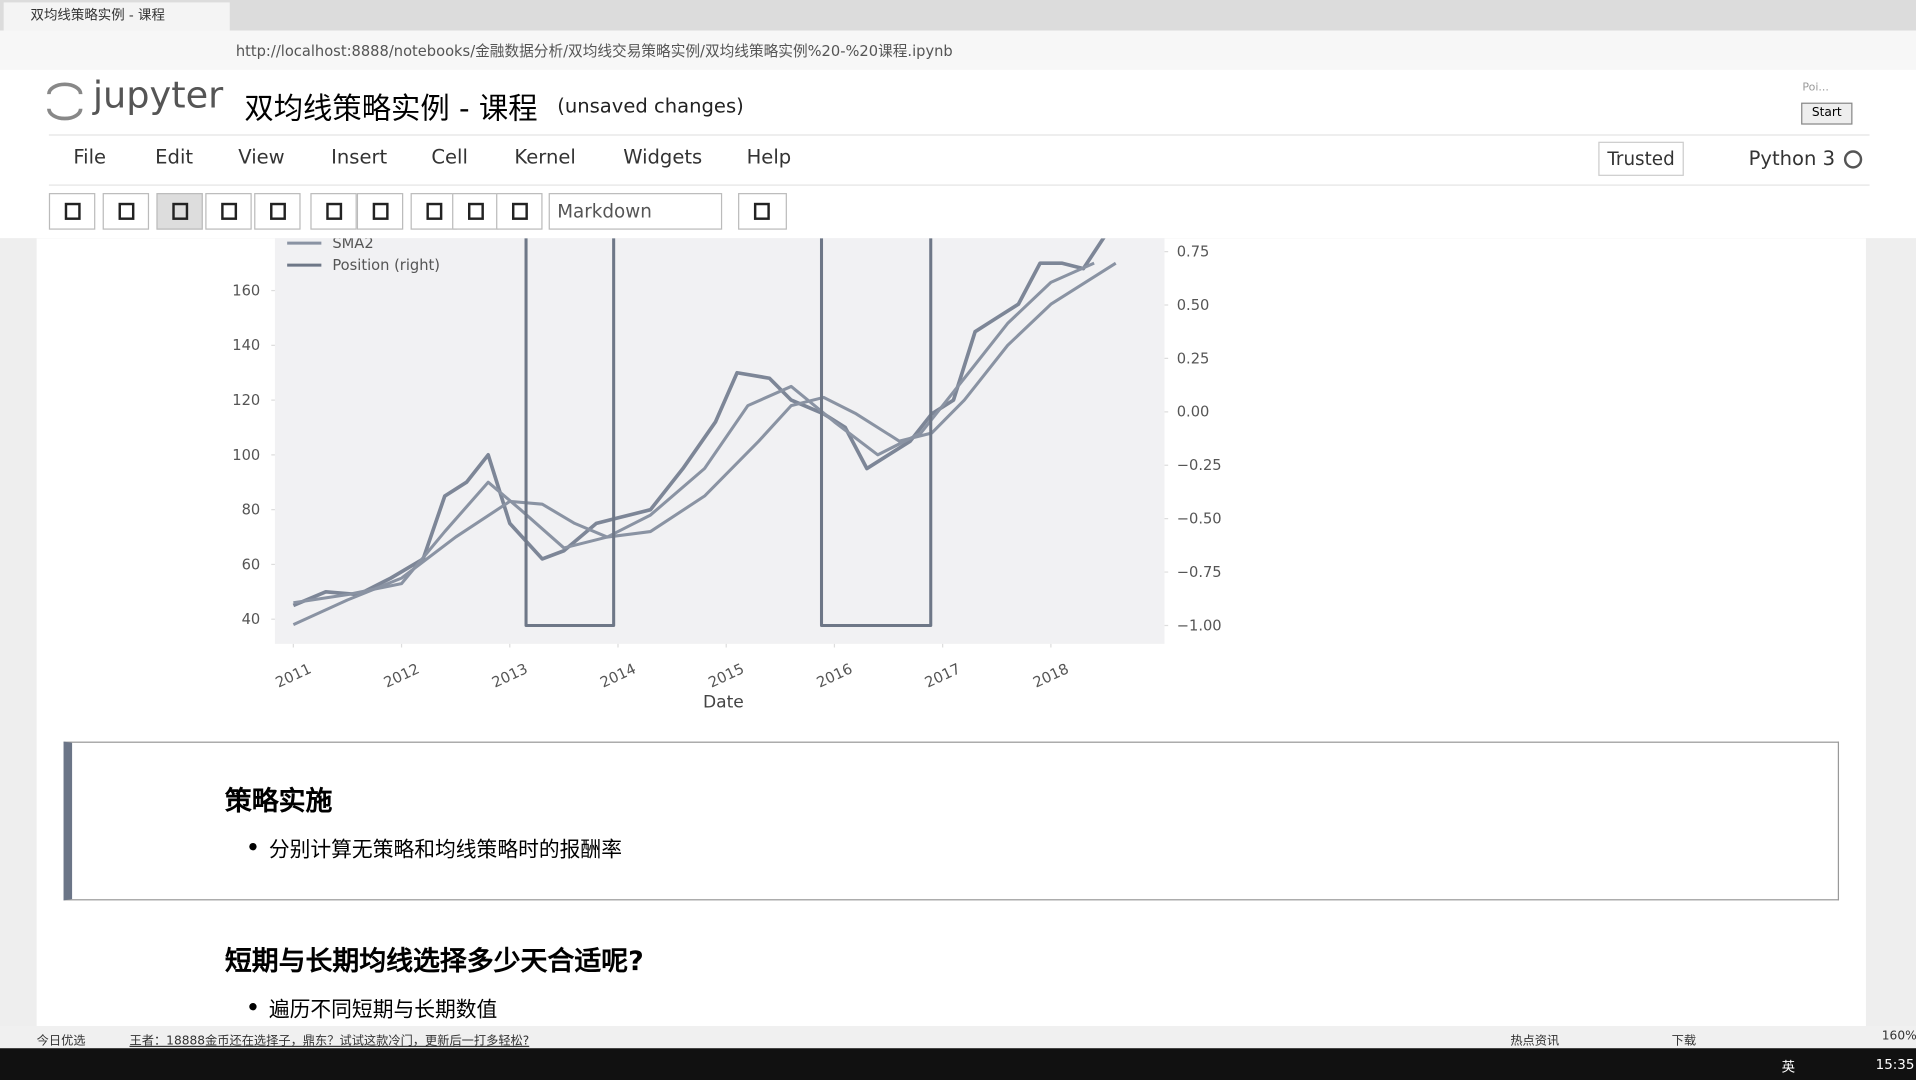 This screenshot has height=1080, width=1916. What do you see at coordinates (1792, 158) in the screenshot?
I see `kernel-name: Python 3` at bounding box center [1792, 158].